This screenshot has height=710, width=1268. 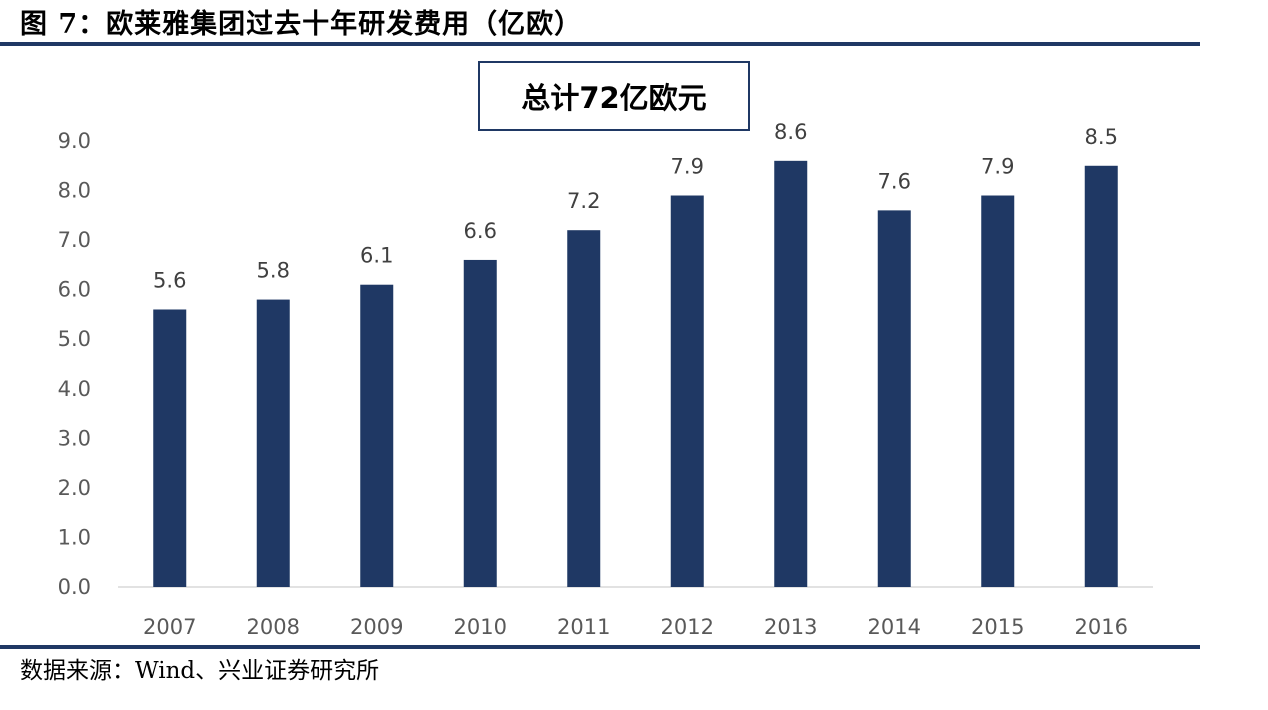 What do you see at coordinates (1101, 376) in the screenshot?
I see `bar-2016` at bounding box center [1101, 376].